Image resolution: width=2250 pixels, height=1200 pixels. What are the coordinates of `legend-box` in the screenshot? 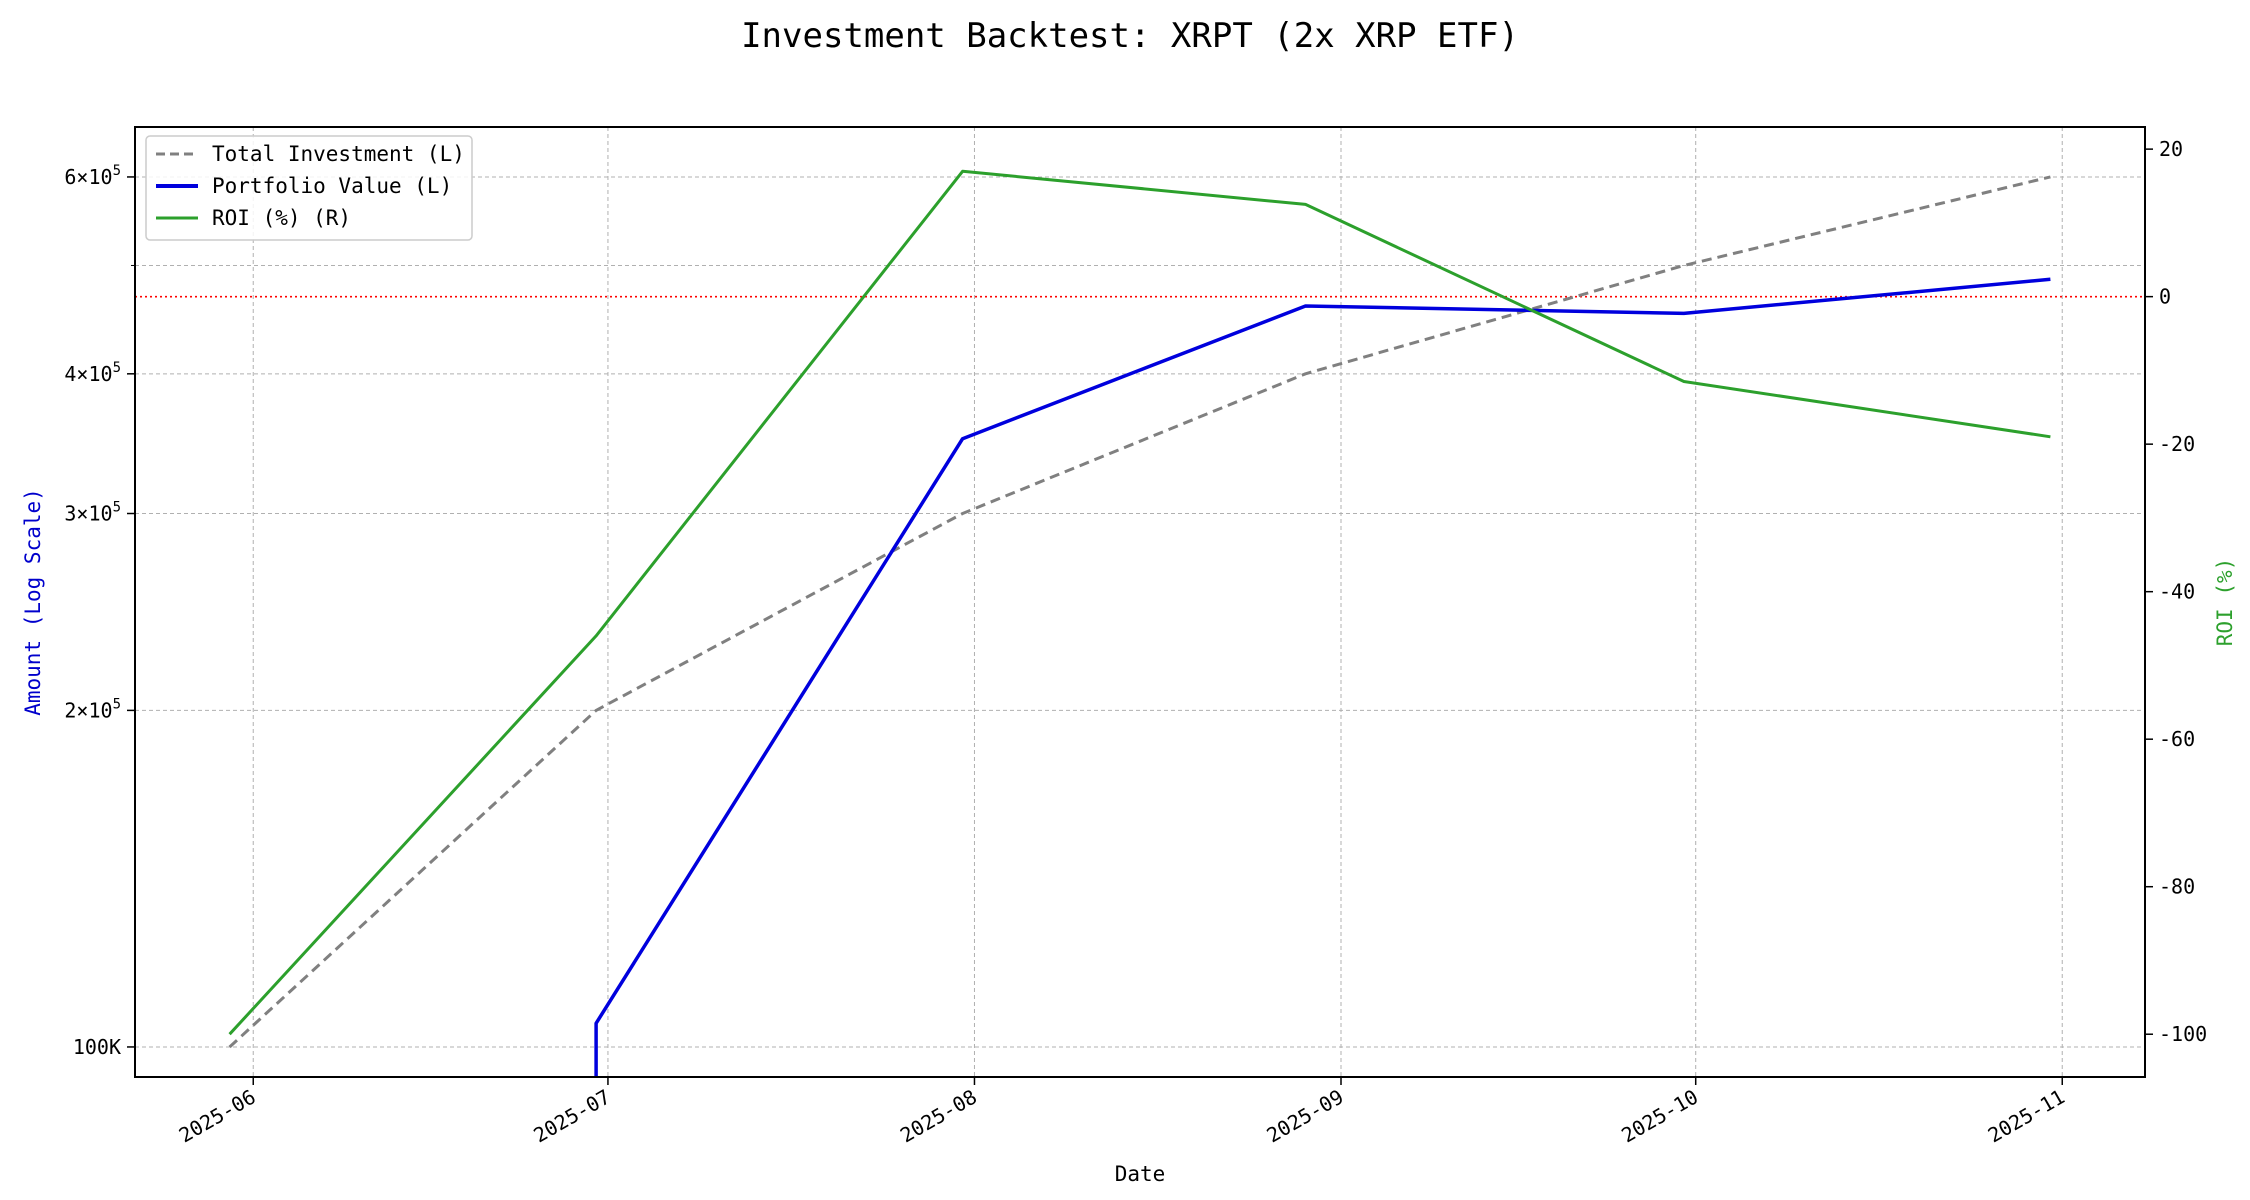 It's located at (309, 188).